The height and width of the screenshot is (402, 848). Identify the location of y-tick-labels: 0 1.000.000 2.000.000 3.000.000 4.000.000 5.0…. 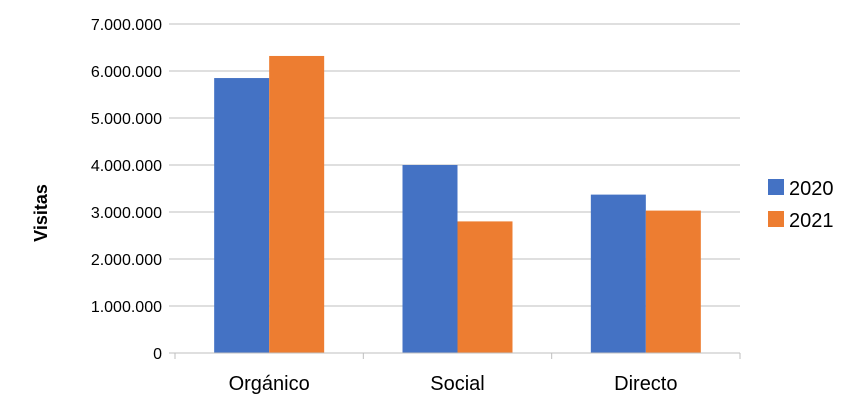
(126, 190).